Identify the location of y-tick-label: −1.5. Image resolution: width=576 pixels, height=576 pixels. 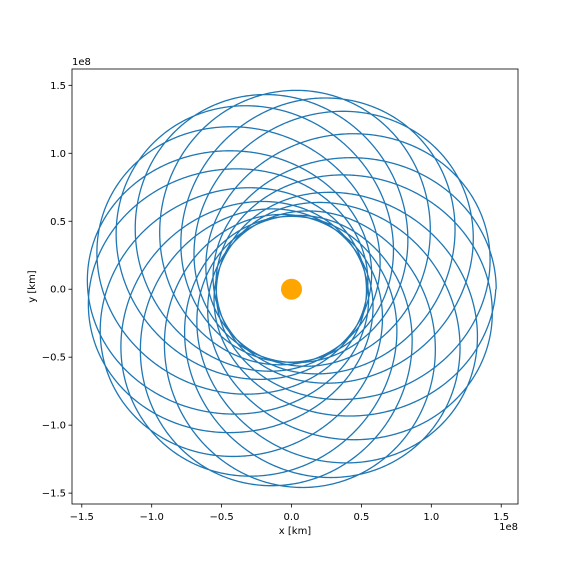
(54, 494).